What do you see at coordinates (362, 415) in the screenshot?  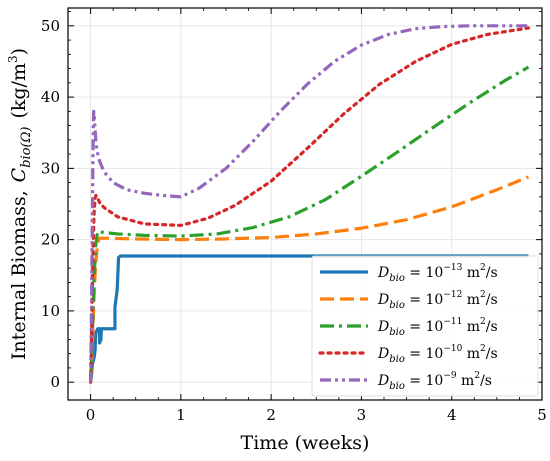 I see `x-tick-label: 3` at bounding box center [362, 415].